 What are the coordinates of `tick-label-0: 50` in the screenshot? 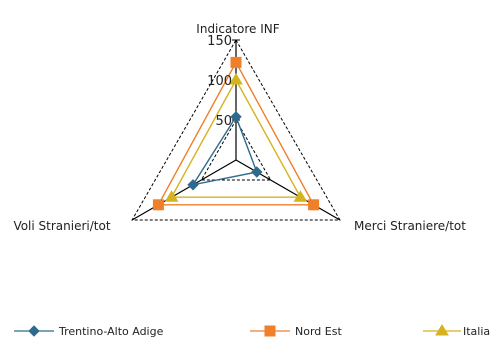 It's located at (223, 121).